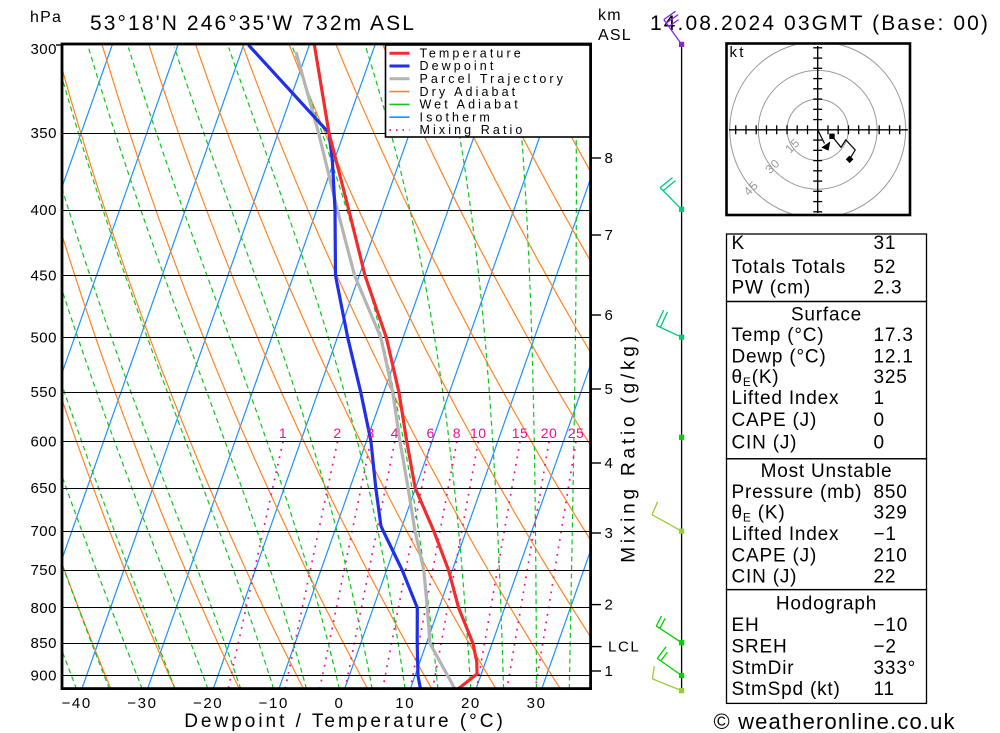 The height and width of the screenshot is (733, 1000). Describe the element at coordinates (43, 276) in the screenshot. I see `svg-text: 450` at that location.